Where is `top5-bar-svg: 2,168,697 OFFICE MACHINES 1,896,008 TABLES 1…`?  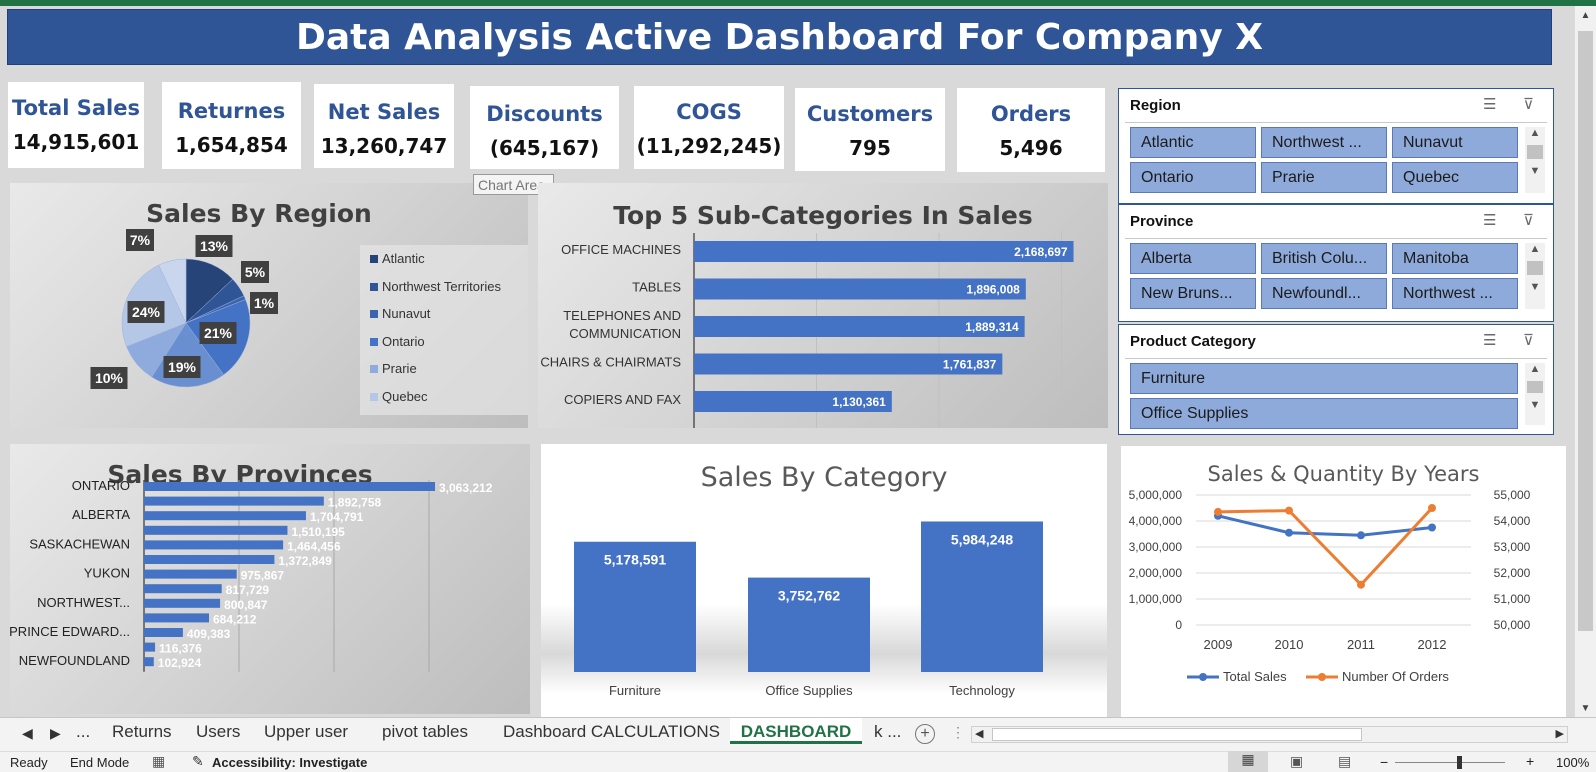
top5-bar-svg: 2,168,697 OFFICE MACHINES 1,896,008 TABLES 1… is located at coordinates (823, 305).